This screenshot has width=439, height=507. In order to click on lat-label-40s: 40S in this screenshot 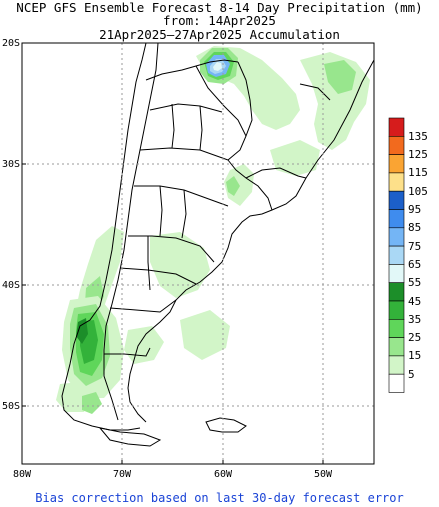, I will do `click(11, 285)`.